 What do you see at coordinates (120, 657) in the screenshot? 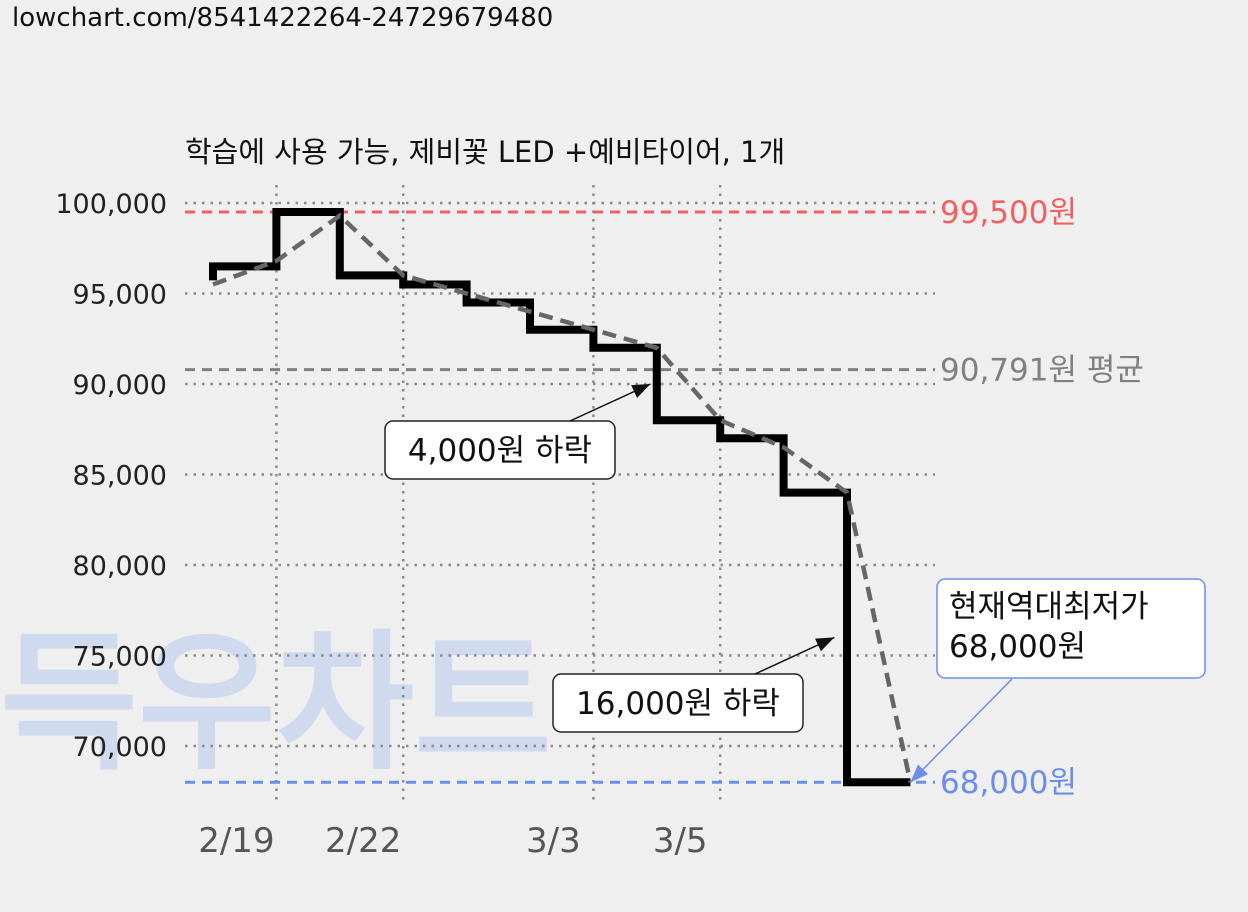
I see `y-tick-label: 75,000` at bounding box center [120, 657].